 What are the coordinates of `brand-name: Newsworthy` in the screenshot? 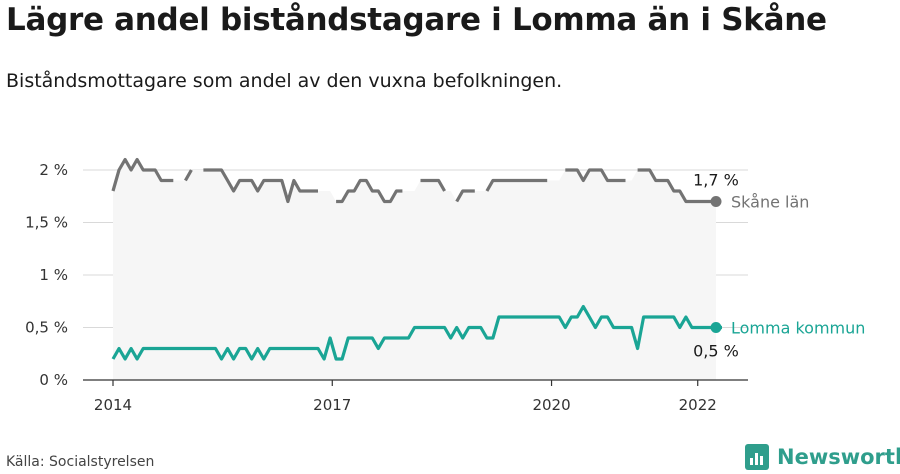 It's located at (838, 457).